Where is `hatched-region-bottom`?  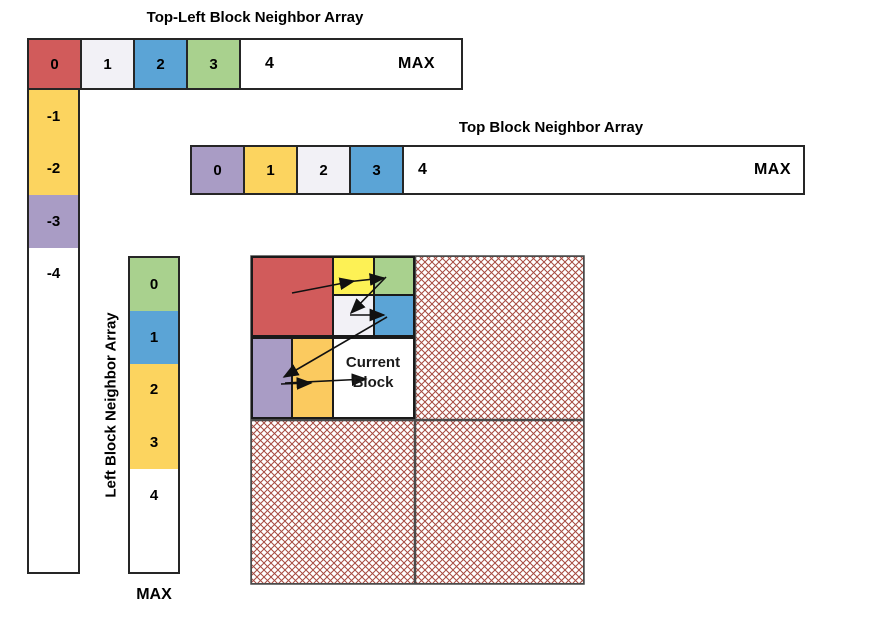 hatched-region-bottom is located at coordinates (417, 502).